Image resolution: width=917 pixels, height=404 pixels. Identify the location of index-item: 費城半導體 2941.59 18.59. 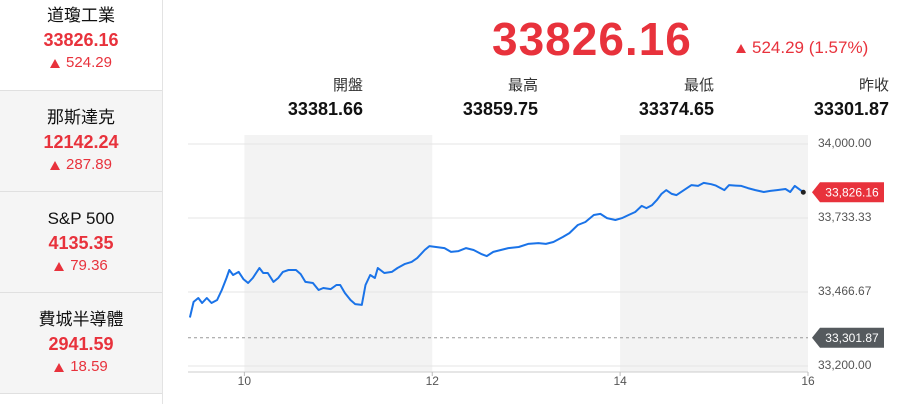
(81, 343).